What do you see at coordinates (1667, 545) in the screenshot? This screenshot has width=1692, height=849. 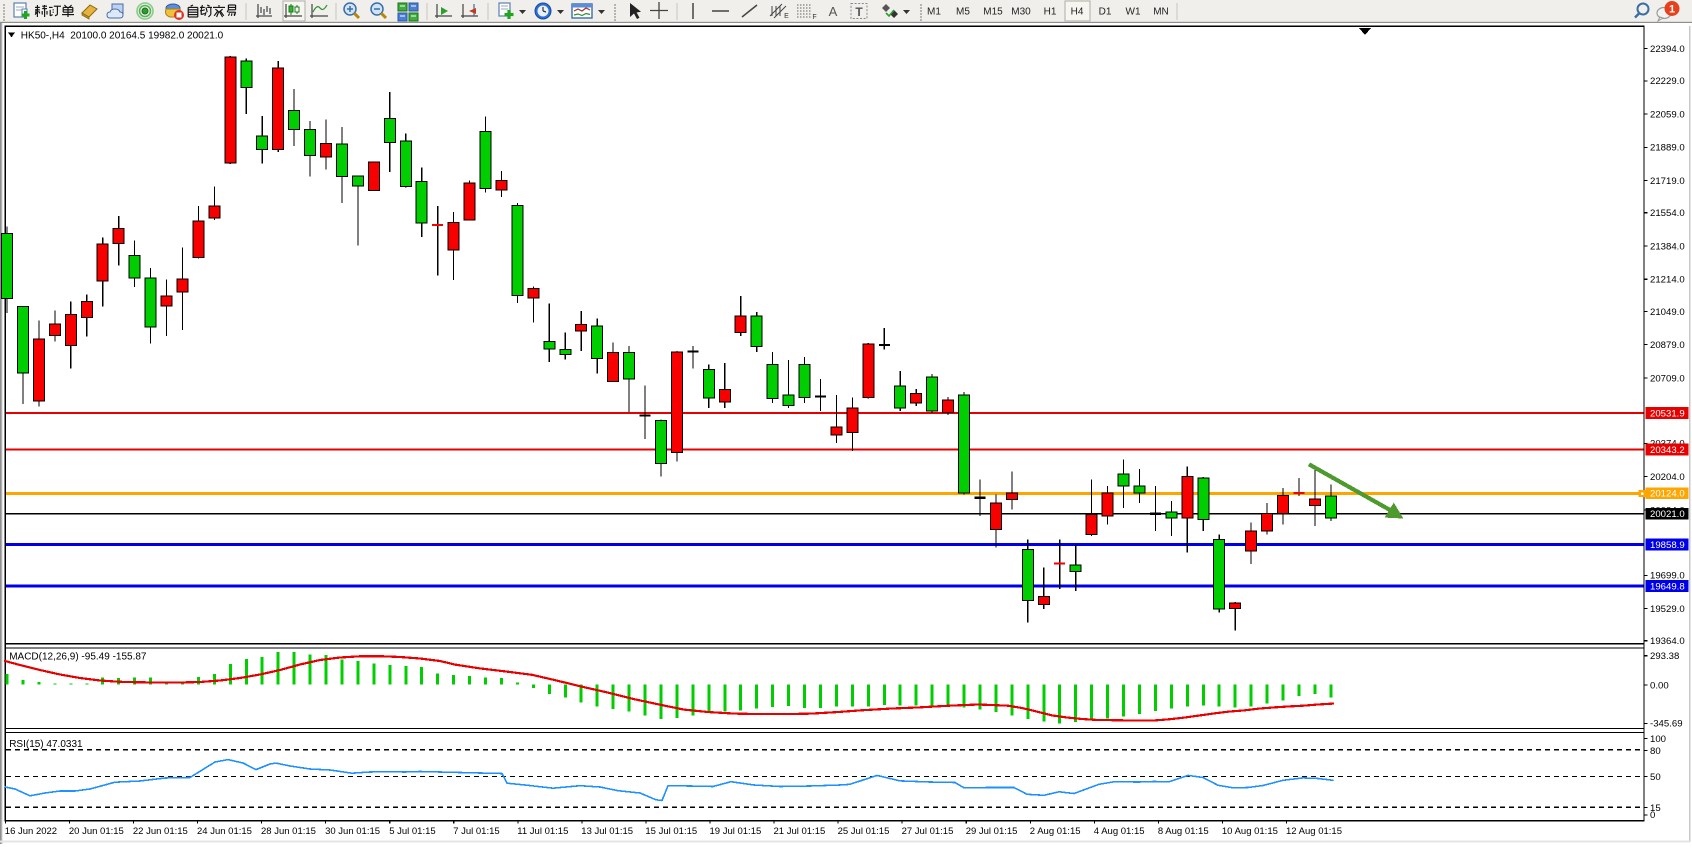 I see `svg-text: 19858.9` at bounding box center [1667, 545].